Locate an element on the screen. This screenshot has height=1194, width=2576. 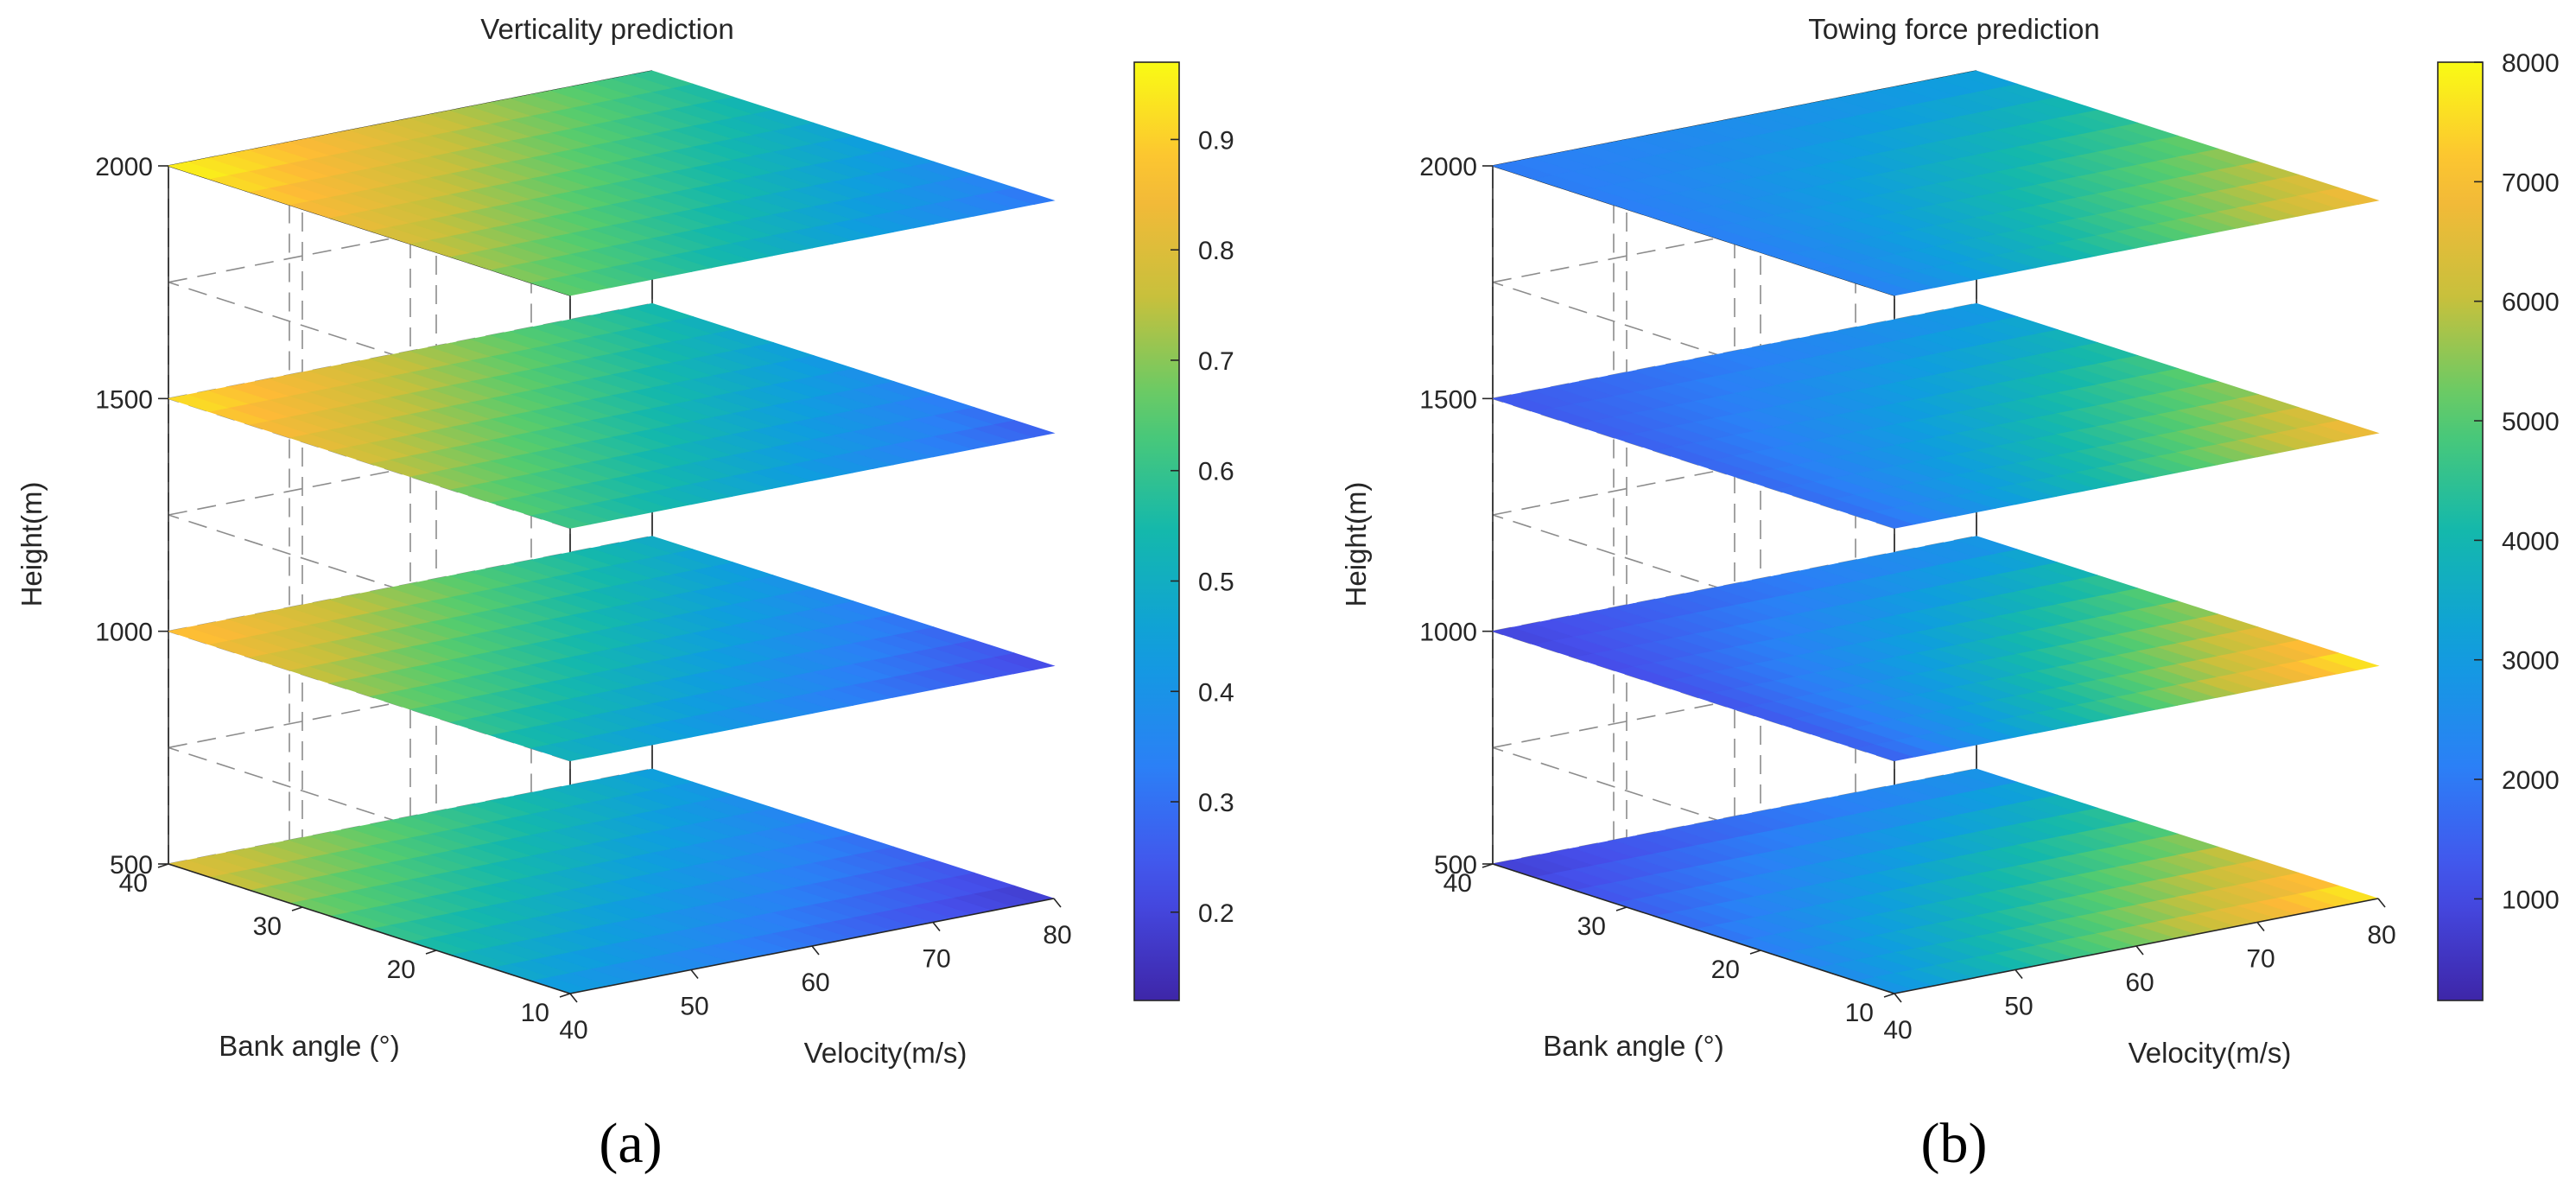
colorbar-tick-label: 7000 is located at coordinates (2531, 182).